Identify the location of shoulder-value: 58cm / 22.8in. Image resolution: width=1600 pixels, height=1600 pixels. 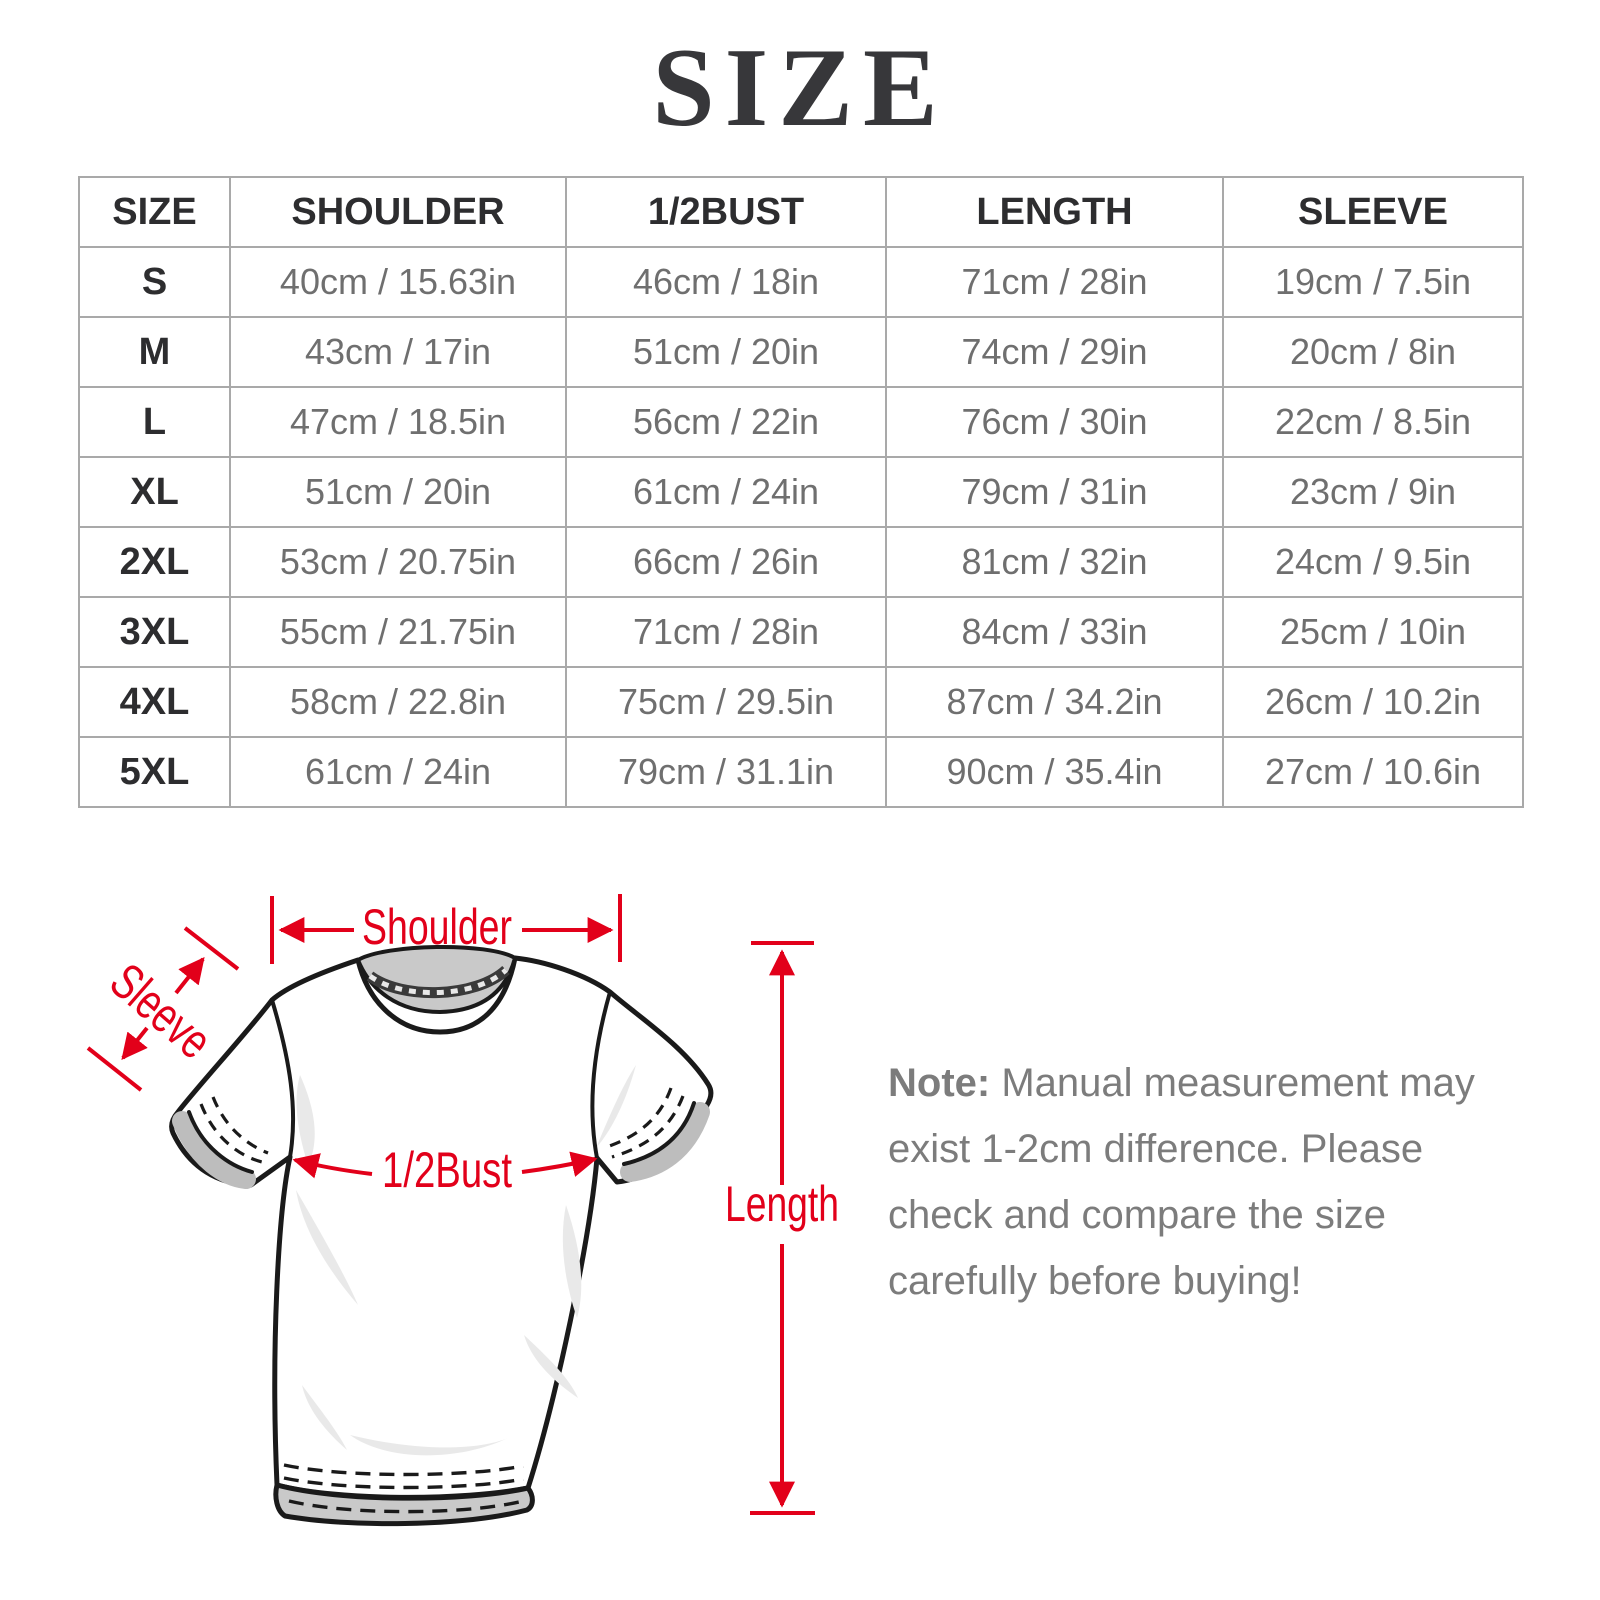
(398, 702).